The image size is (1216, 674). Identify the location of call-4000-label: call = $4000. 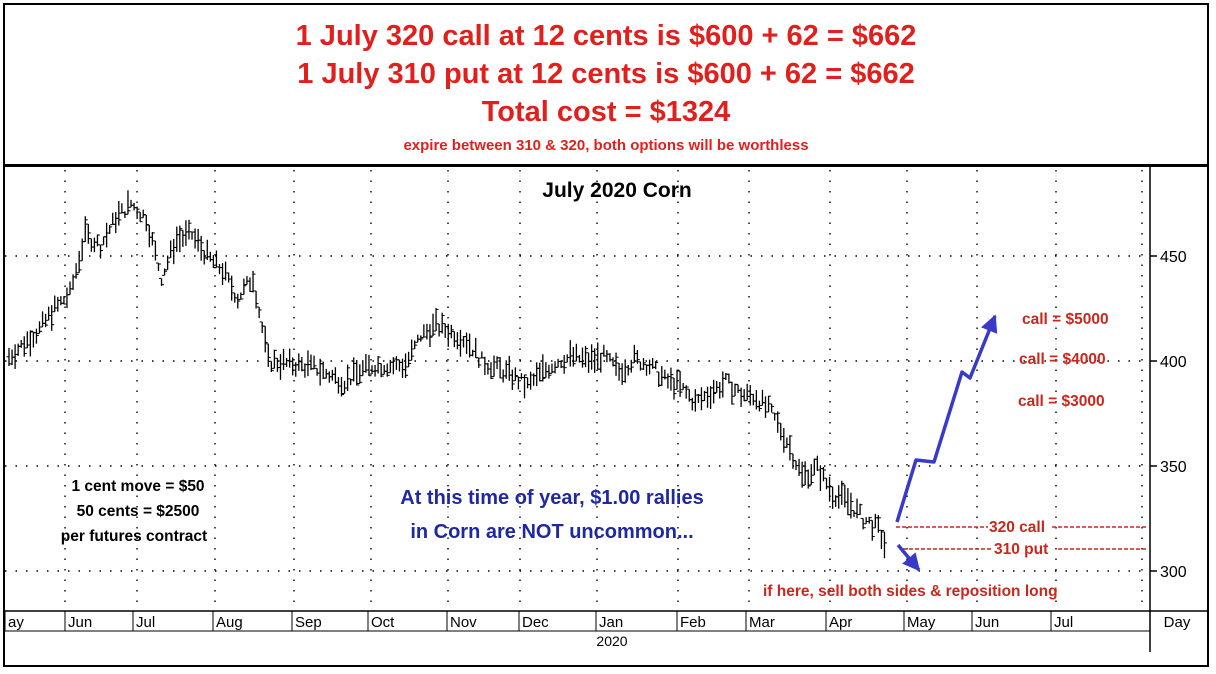
(1062, 359).